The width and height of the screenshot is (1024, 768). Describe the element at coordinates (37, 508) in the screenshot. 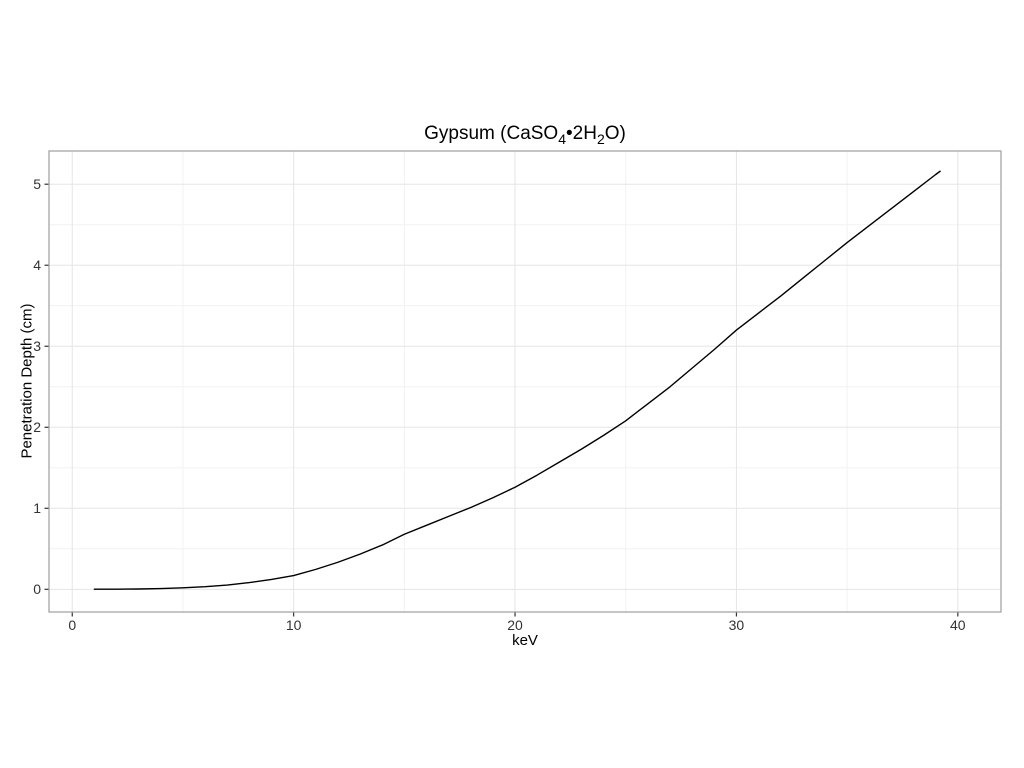

I see `y-tick-label: 1` at that location.